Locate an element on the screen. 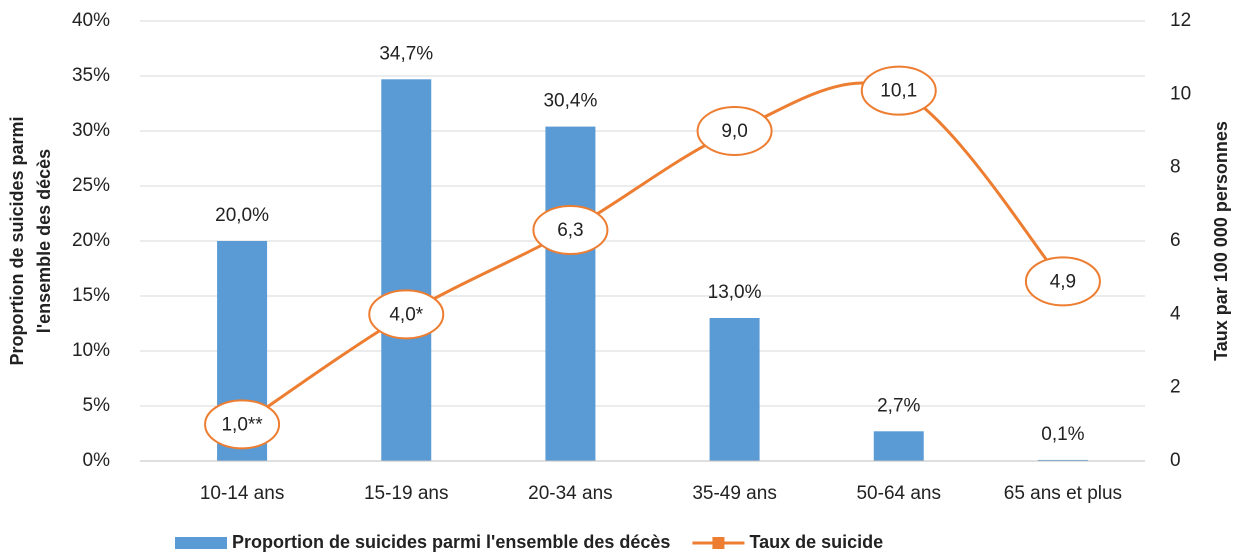  legend-swatch is located at coordinates (201, 543).